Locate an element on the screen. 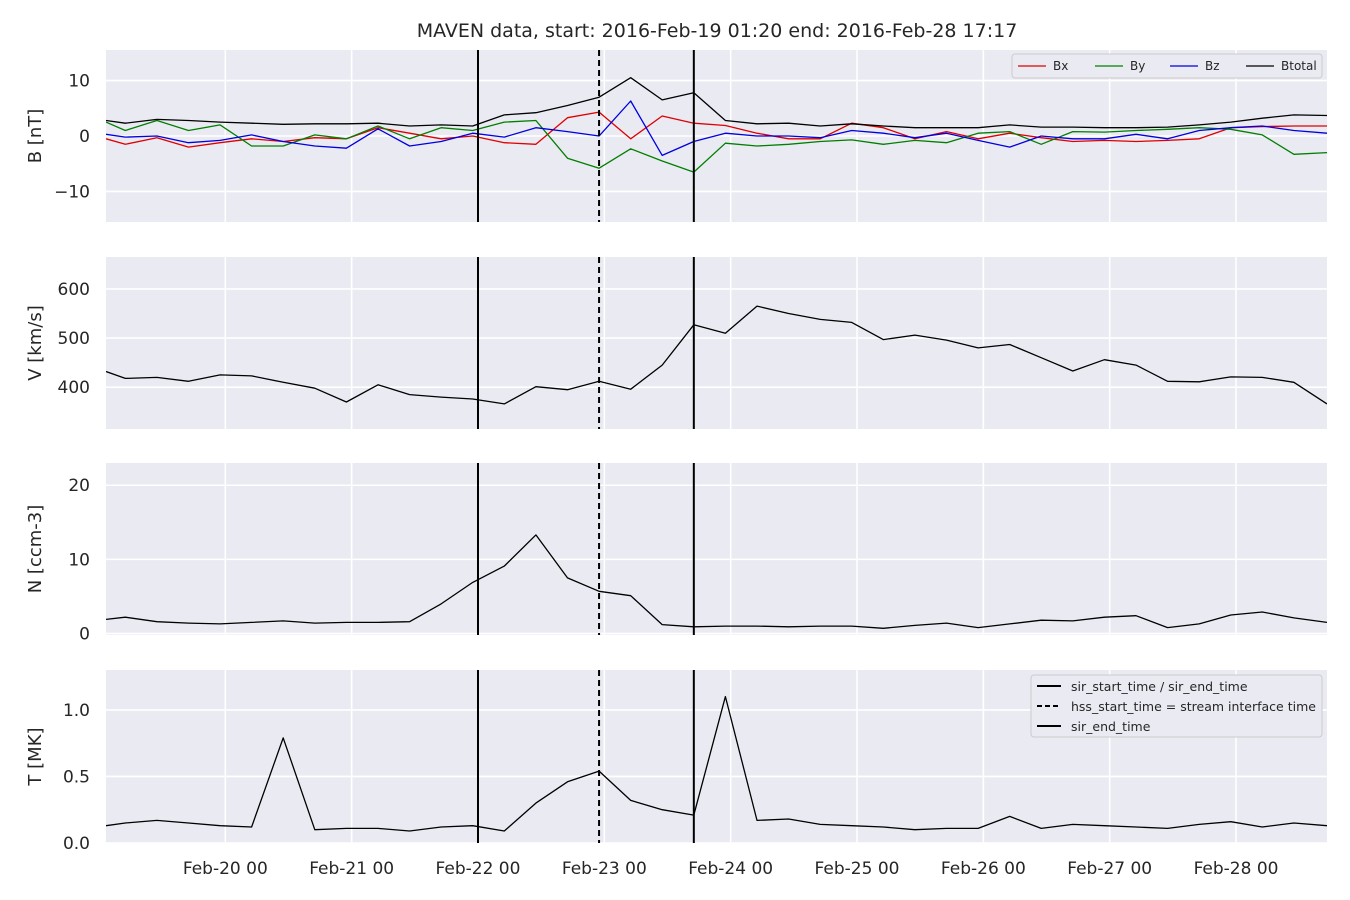 This screenshot has height=900, width=1350. y-tick-label: 0.5 is located at coordinates (76, 777).